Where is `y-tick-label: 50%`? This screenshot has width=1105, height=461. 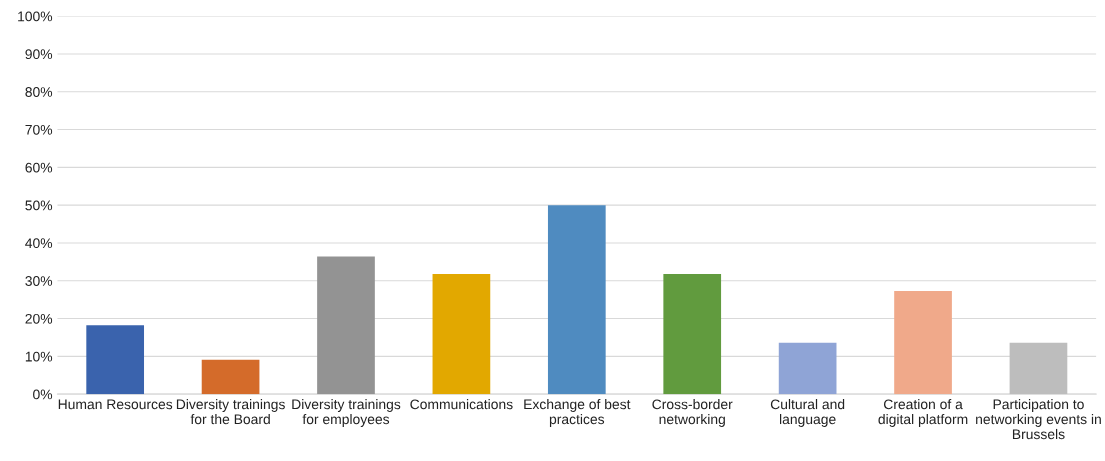
y-tick-label: 50% is located at coordinates (39, 205).